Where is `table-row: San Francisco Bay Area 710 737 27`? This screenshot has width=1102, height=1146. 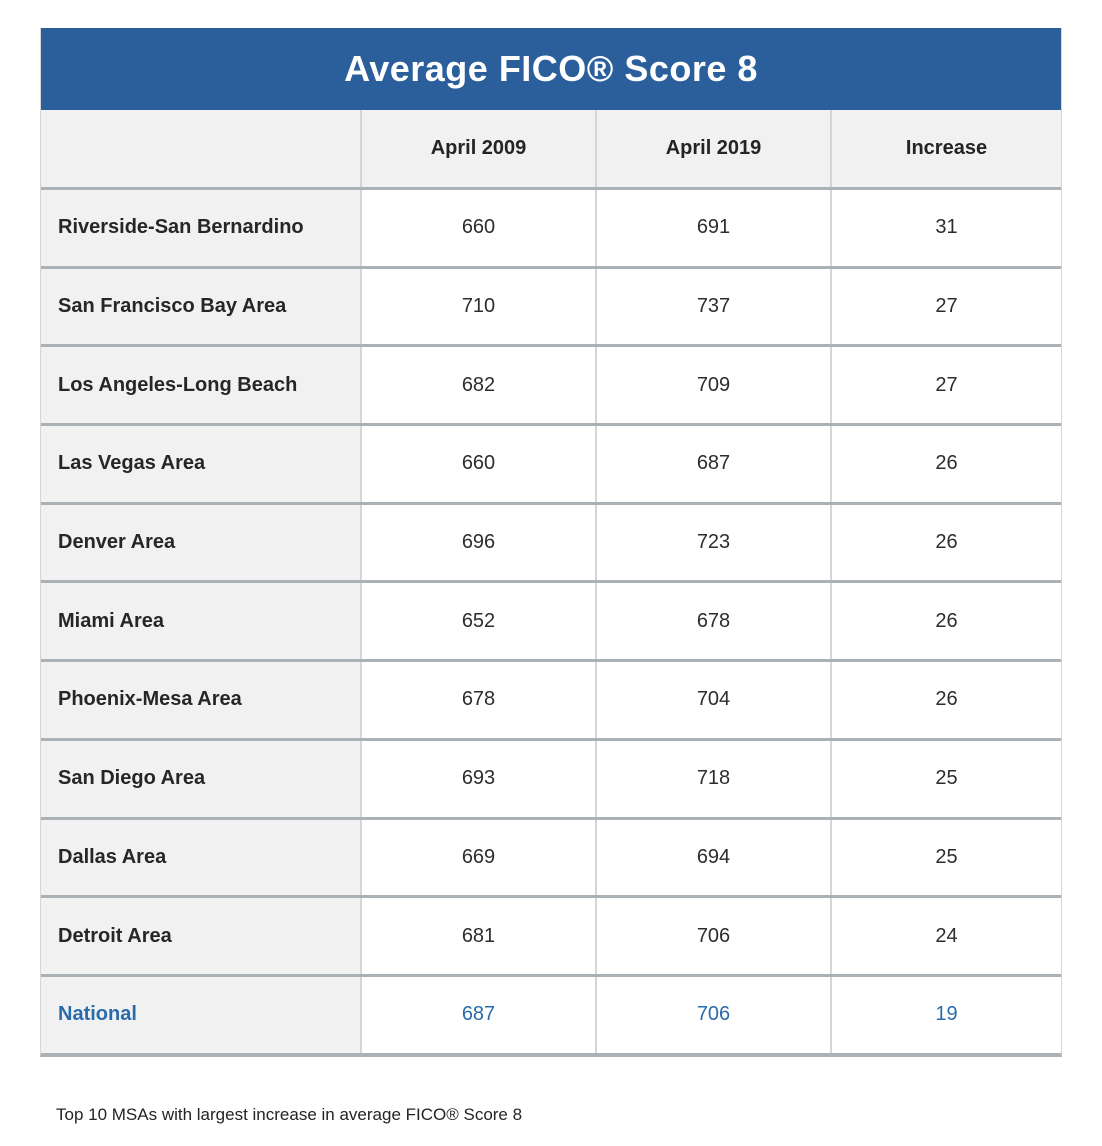
table-row: San Francisco Bay Area 710 737 27 is located at coordinates (551, 305).